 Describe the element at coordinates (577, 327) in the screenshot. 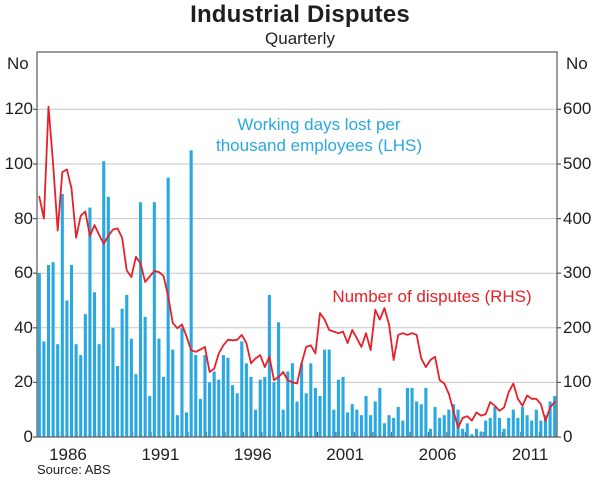

I see `right-axis-tick-label: 200` at that location.